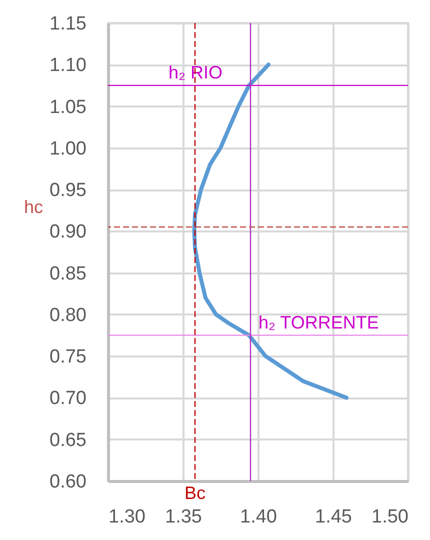  What do you see at coordinates (127, 517) in the screenshot?
I see `x-tick-label: 1.30` at bounding box center [127, 517].